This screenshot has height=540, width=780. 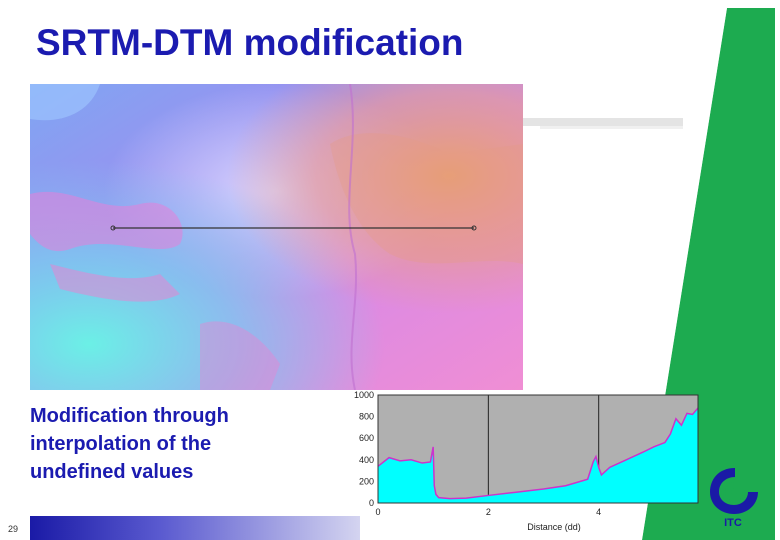 I want to click on x-tick-label: 2, so click(x=488, y=512).